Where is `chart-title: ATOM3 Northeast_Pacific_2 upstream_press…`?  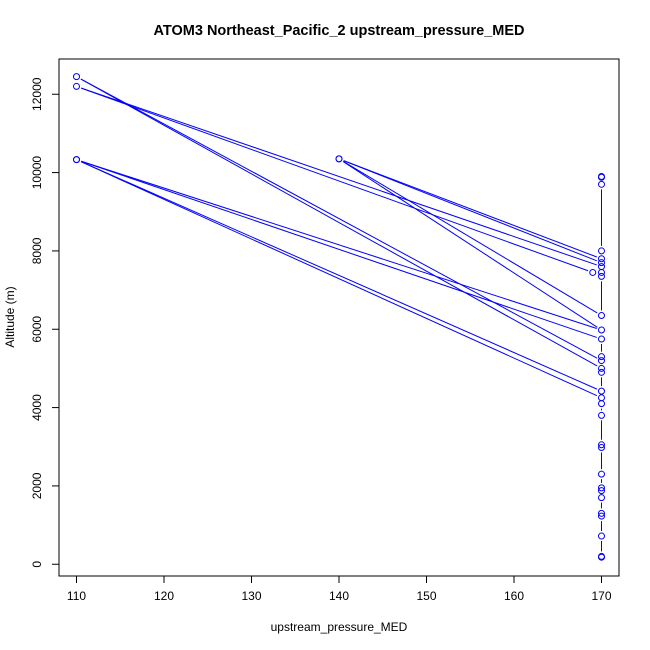 chart-title: ATOM3 Northeast_Pacific_2 upstream_press… is located at coordinates (339, 31).